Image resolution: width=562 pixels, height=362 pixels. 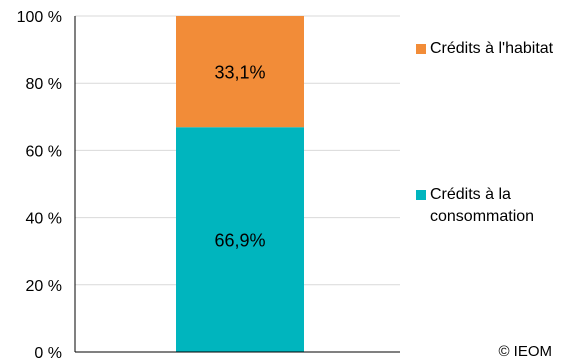 What do you see at coordinates (39, 17) in the screenshot?
I see `y-tick-label: 100 %` at bounding box center [39, 17].